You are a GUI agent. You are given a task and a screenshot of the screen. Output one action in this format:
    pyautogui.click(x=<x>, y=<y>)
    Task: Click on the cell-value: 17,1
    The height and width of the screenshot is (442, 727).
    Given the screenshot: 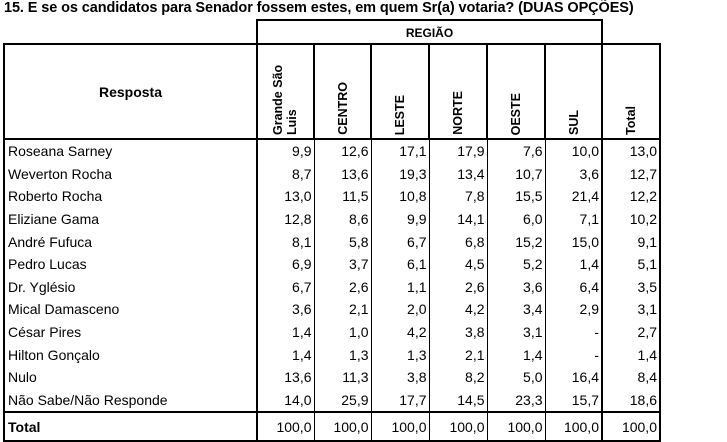 What is the action you would take?
    pyautogui.click(x=400, y=151)
    